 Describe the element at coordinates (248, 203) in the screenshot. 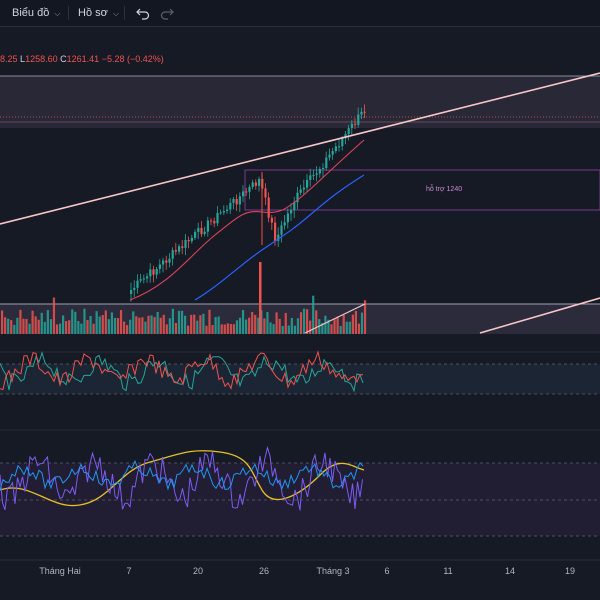

I see `candlesticks` at that location.